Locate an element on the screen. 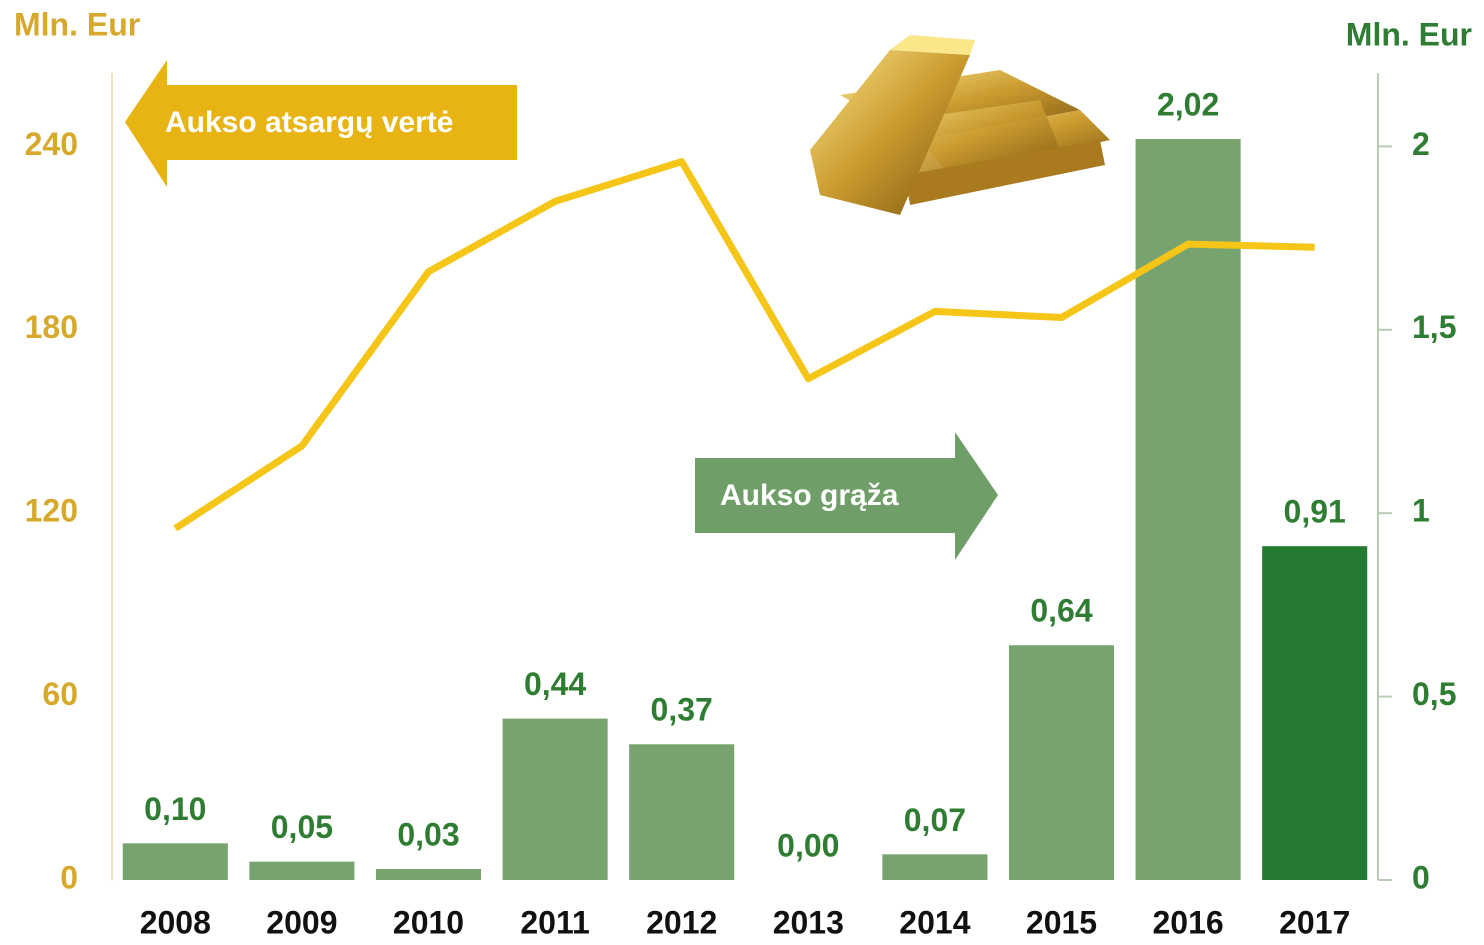  y2-tick-label: 1,5 is located at coordinates (1434, 327).